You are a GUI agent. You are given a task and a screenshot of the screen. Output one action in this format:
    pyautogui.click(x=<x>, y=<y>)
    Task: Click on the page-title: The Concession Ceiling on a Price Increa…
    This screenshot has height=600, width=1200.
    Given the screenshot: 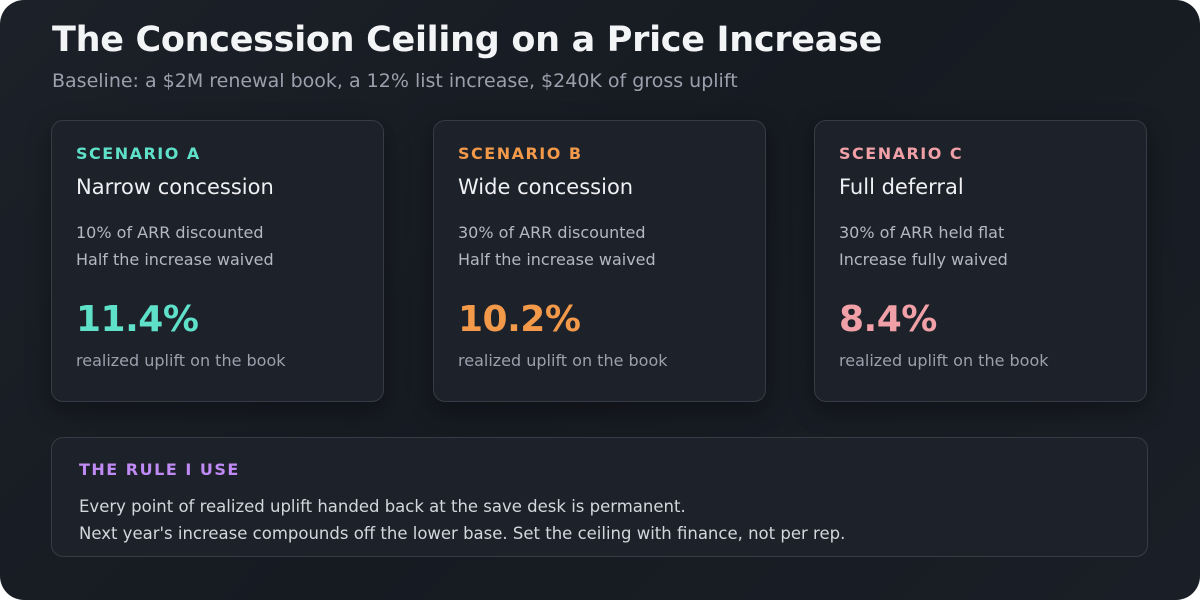 What is the action you would take?
    pyautogui.click(x=467, y=40)
    